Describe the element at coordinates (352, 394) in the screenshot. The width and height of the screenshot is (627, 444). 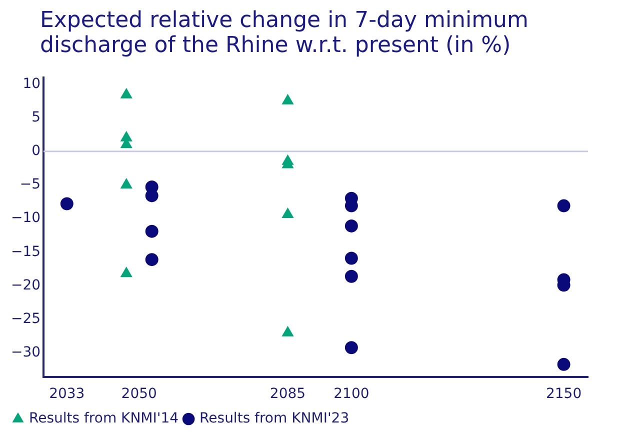
I see `x-tick-label: 2100` at that location.